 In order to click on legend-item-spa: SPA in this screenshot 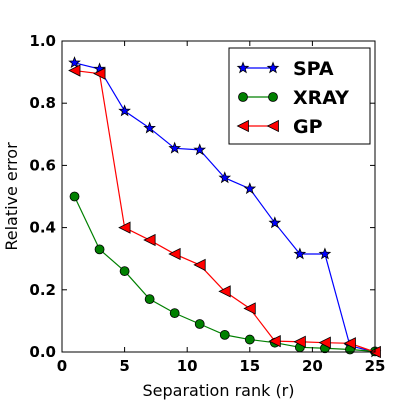, I will do `click(285, 69)`.